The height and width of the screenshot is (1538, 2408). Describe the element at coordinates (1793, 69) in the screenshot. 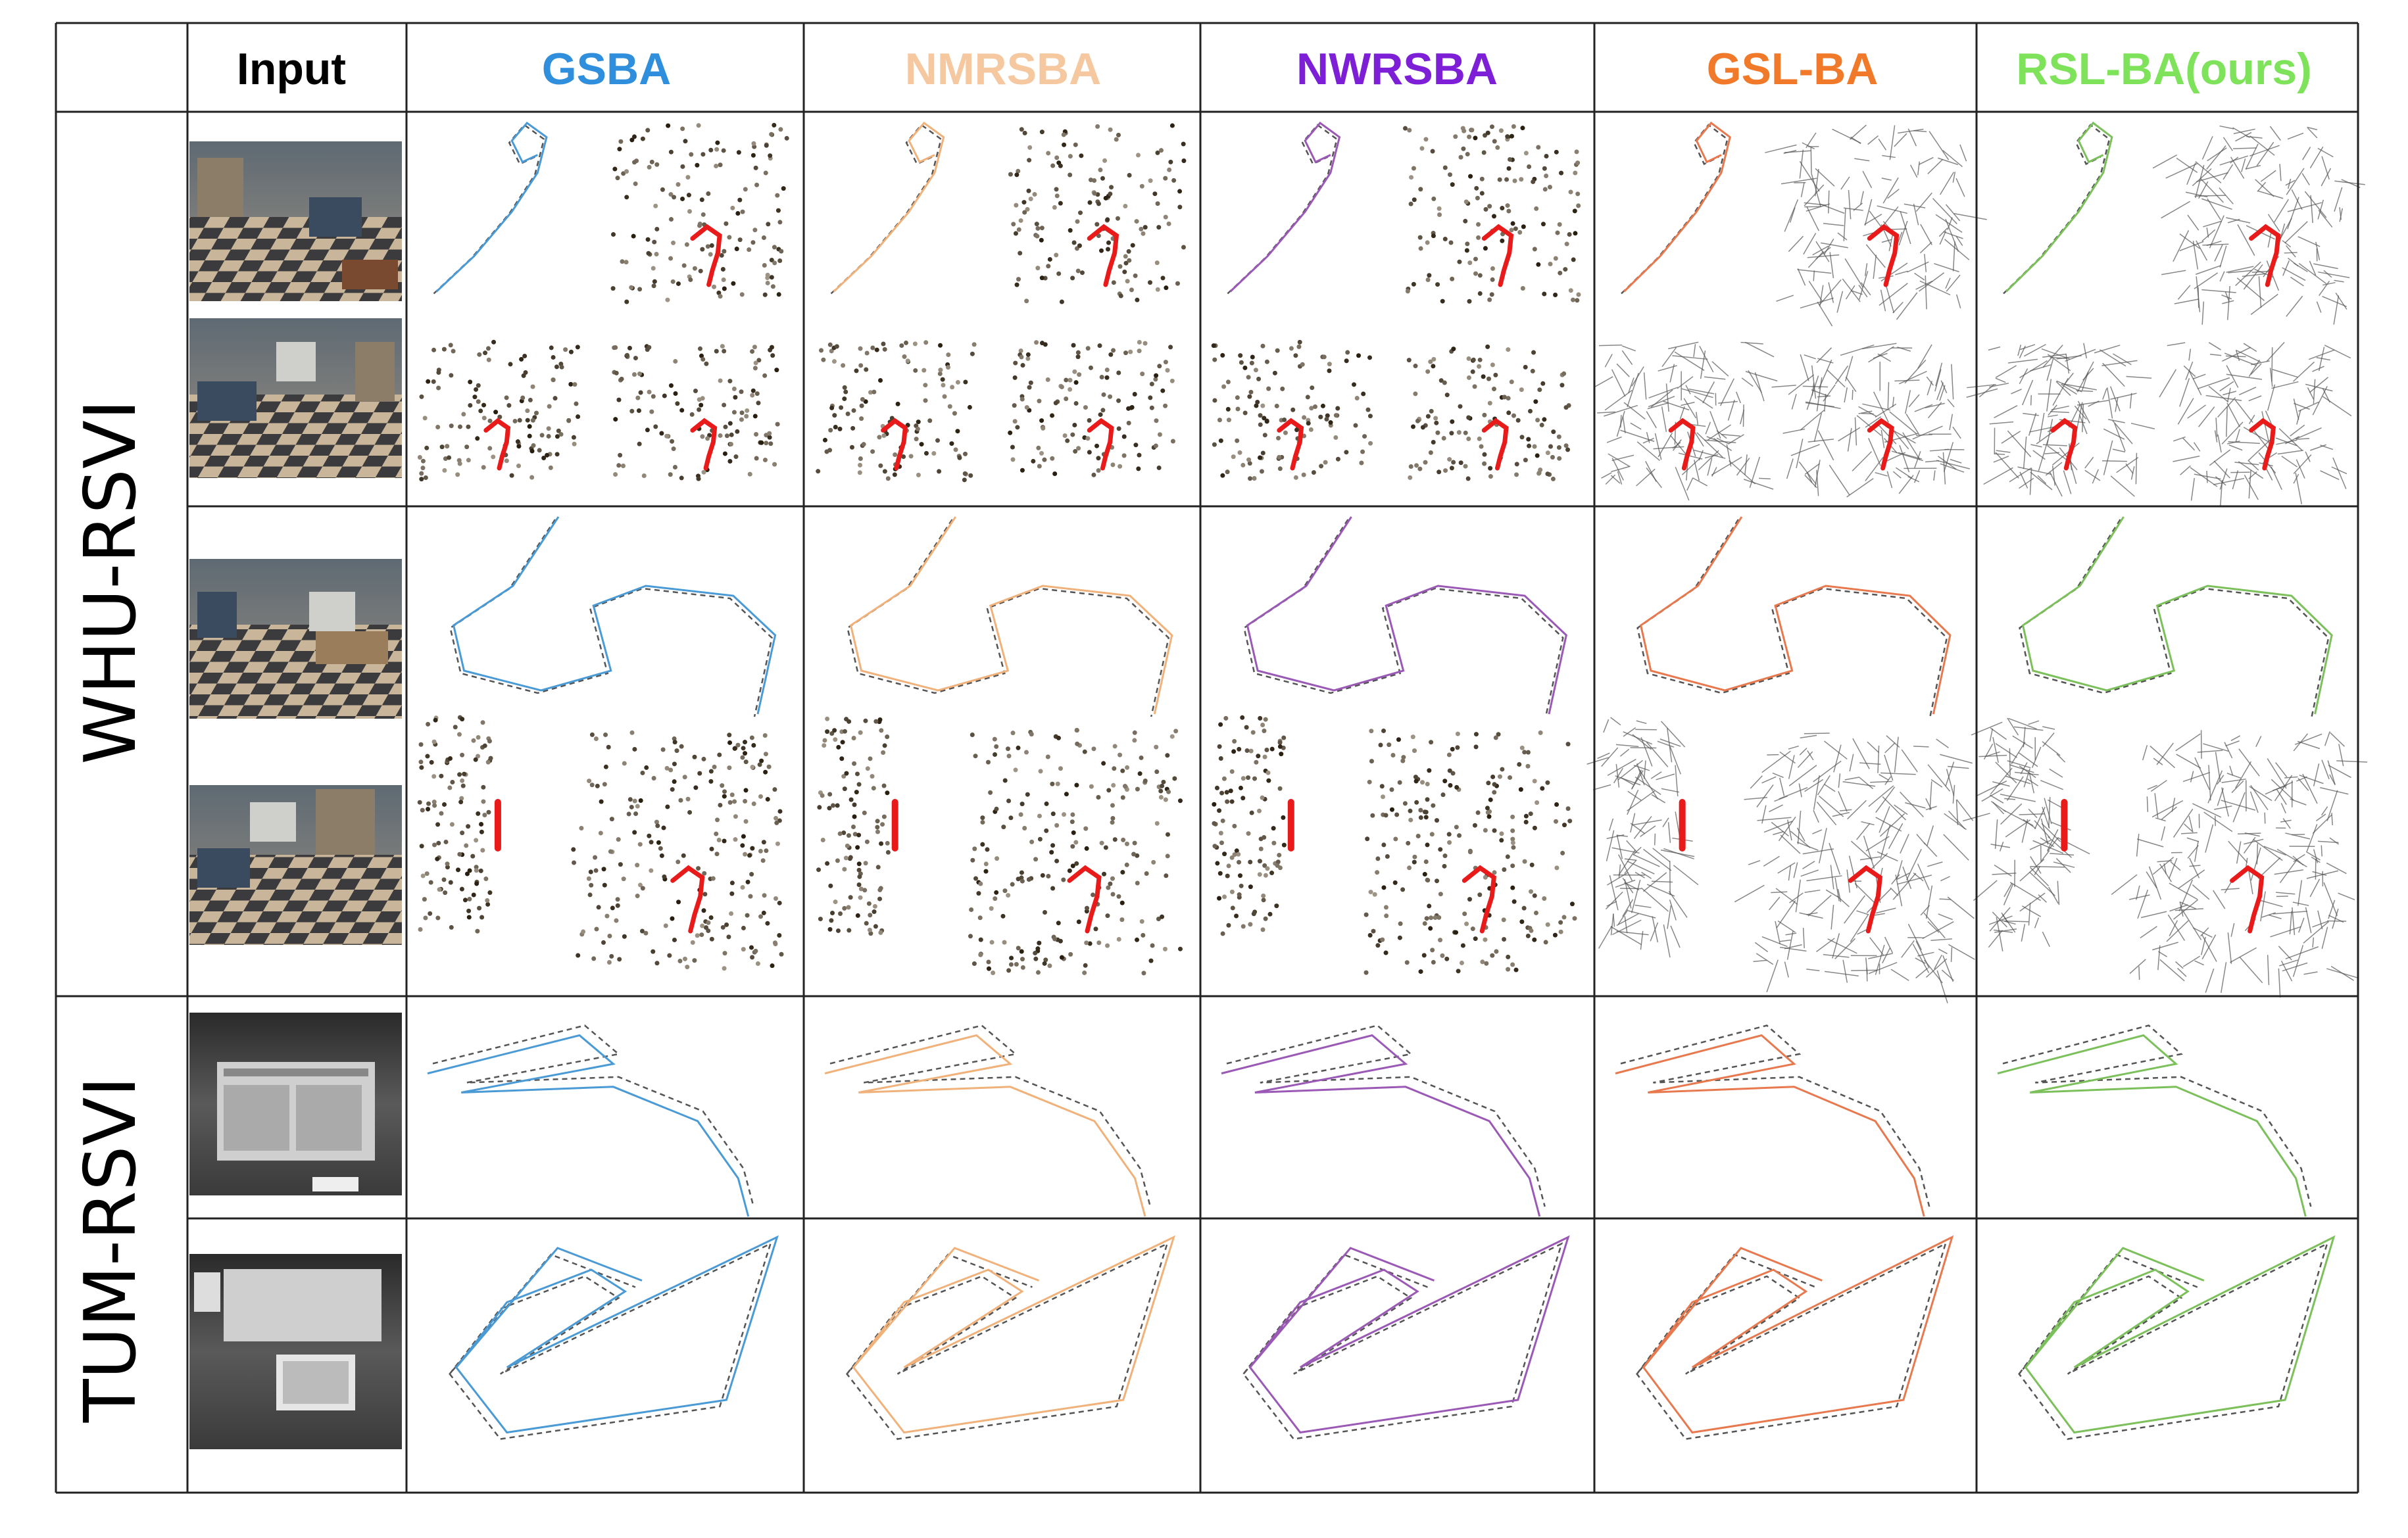

I see `method-header-gslba: GSL-BA` at that location.